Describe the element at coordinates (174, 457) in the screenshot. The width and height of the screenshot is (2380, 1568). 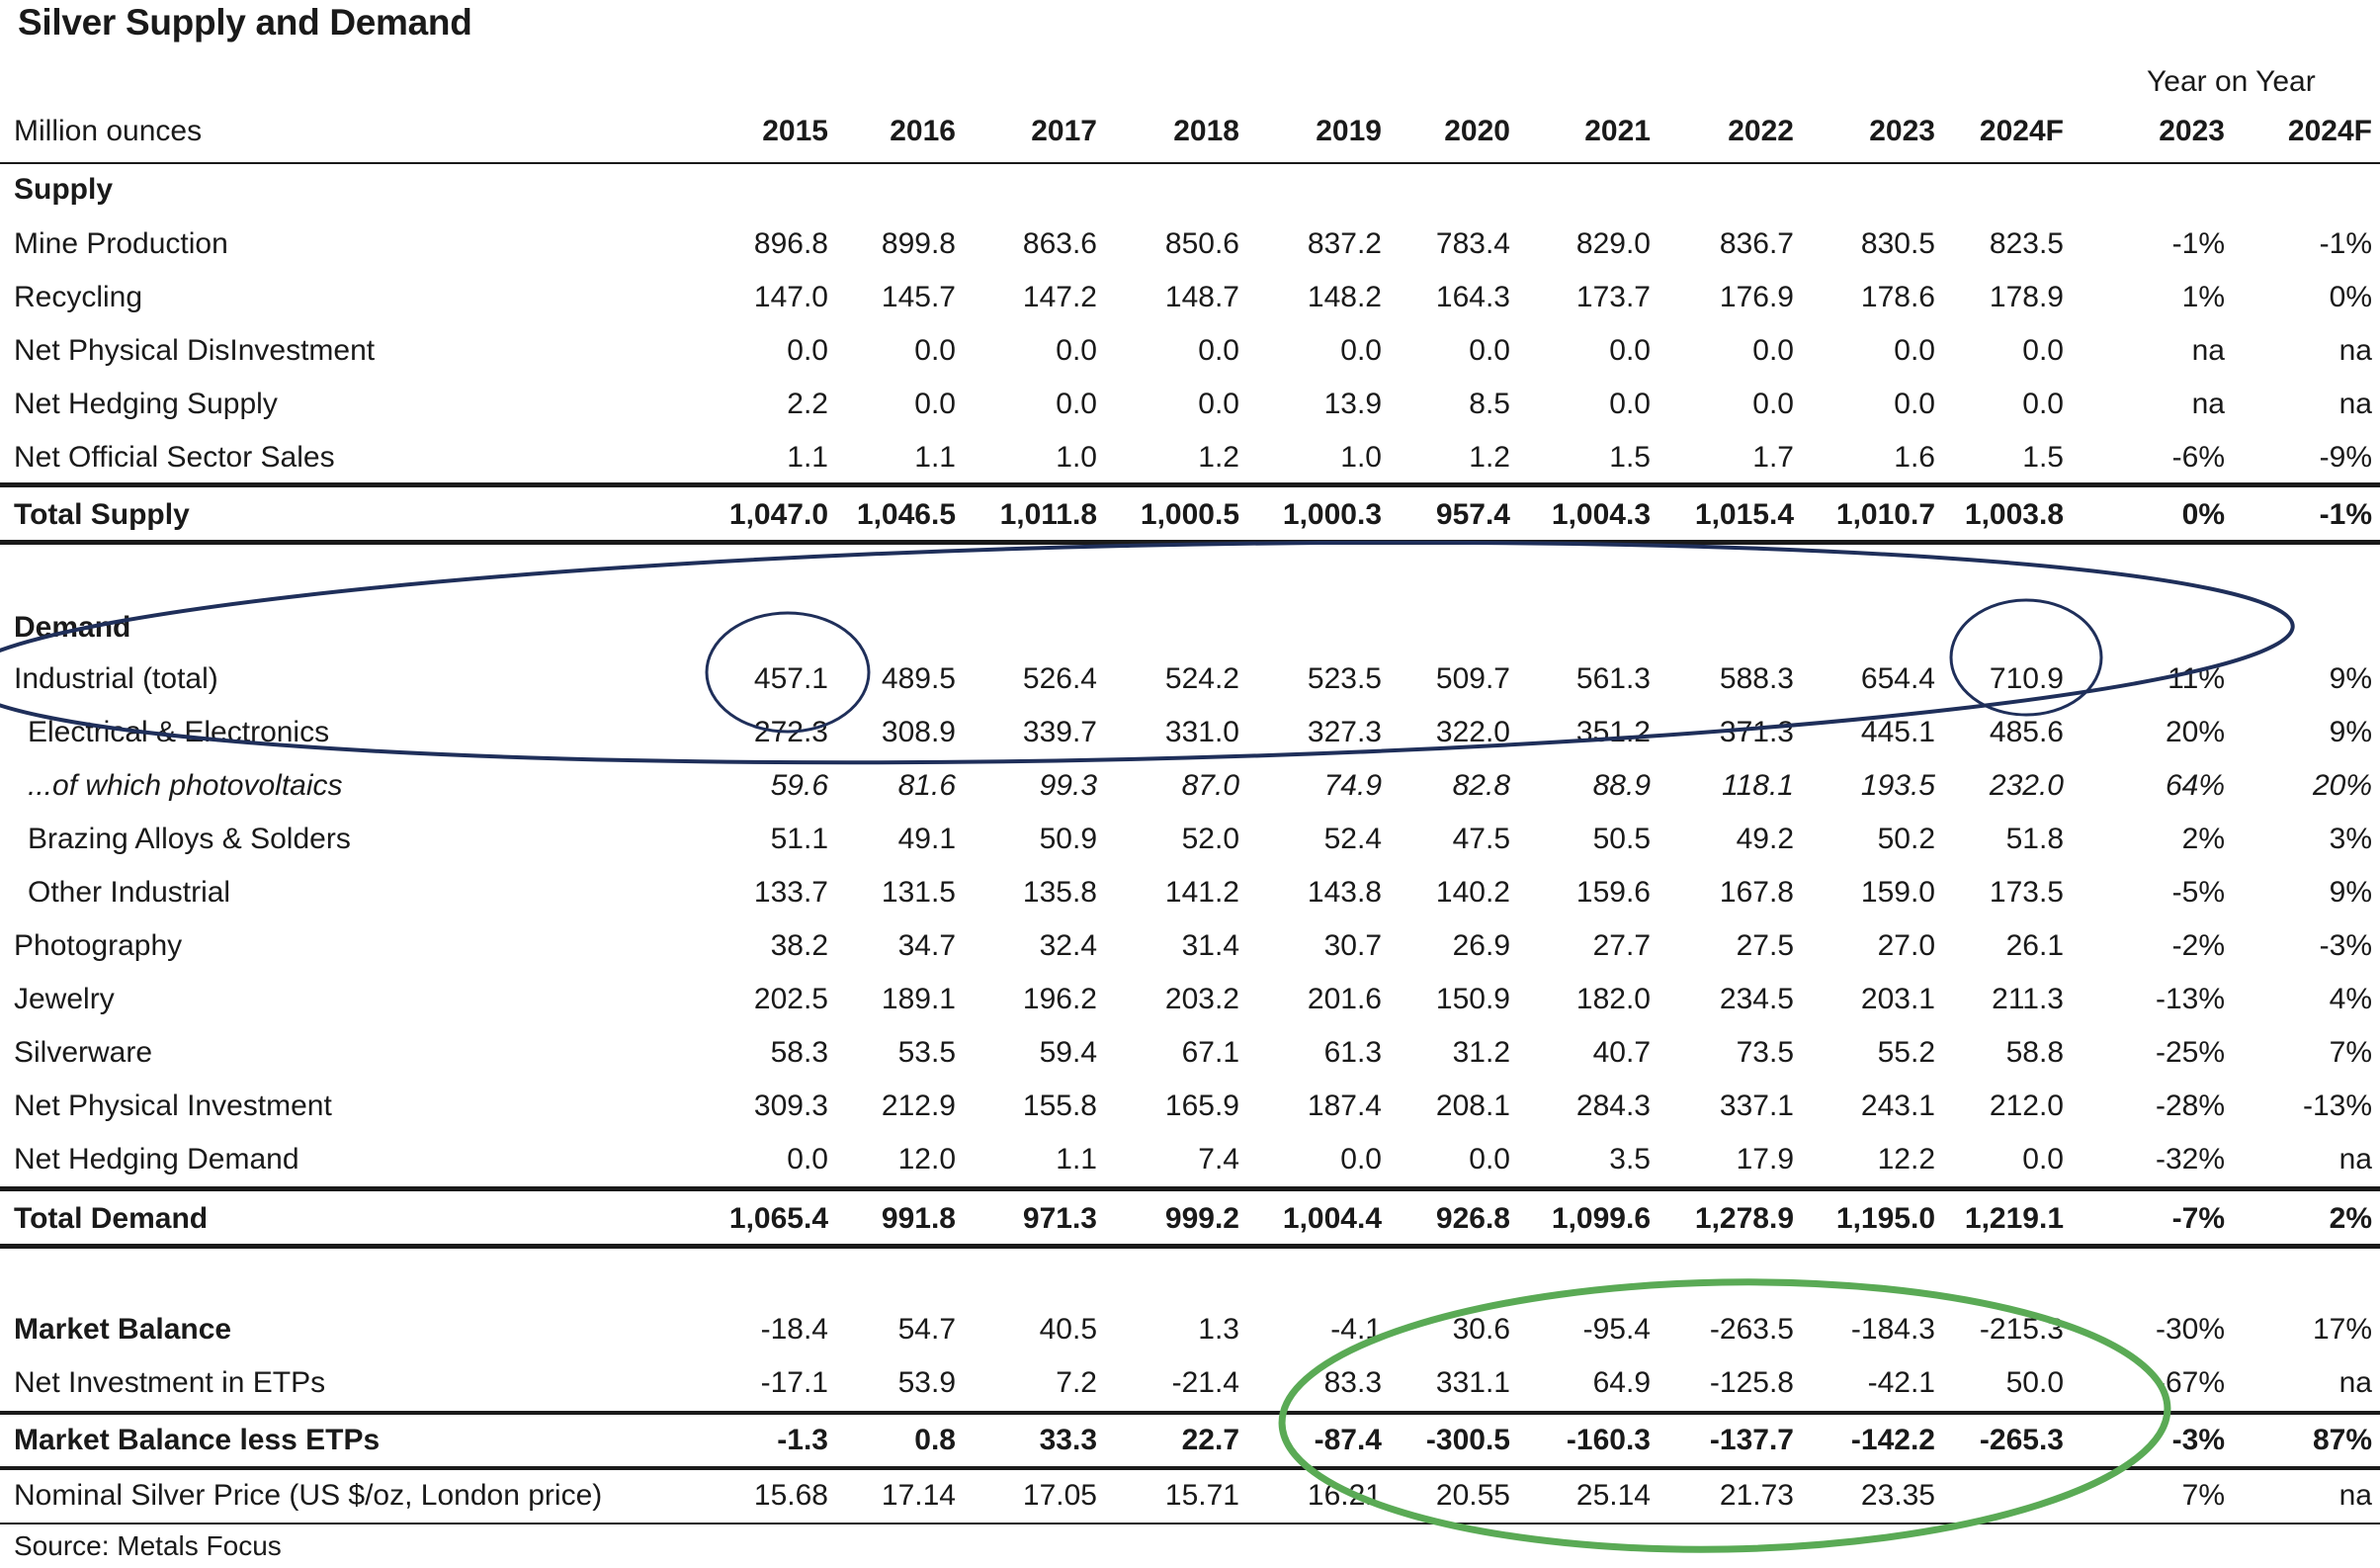
I see `row-label: Net Official Sector Sales` at that location.